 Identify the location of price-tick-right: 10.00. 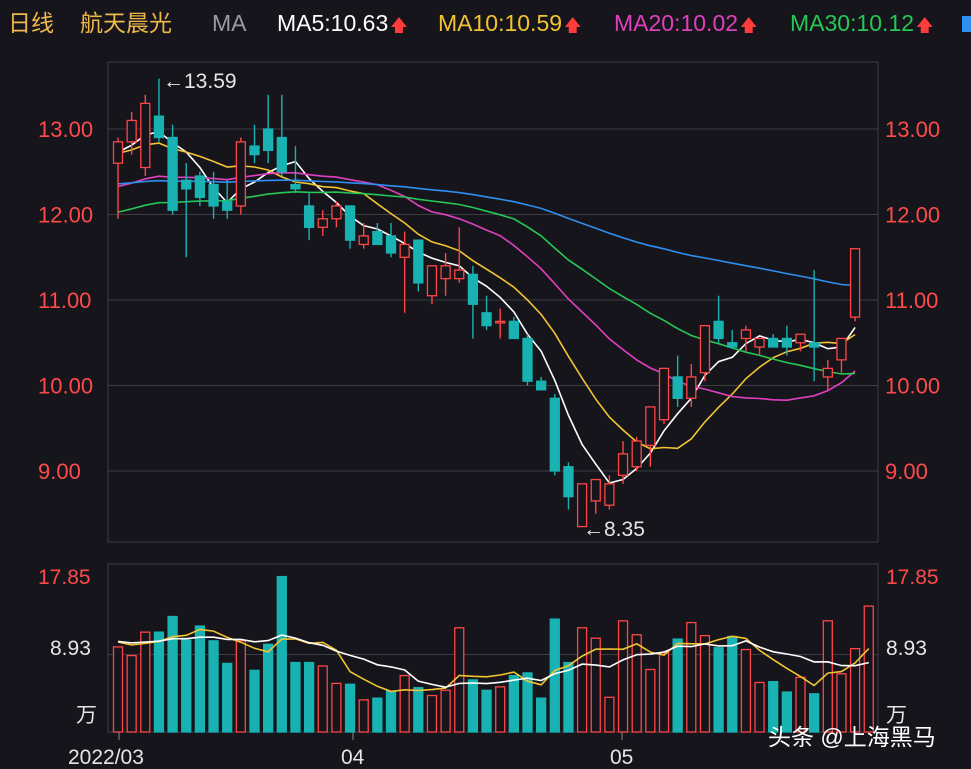
(912, 386).